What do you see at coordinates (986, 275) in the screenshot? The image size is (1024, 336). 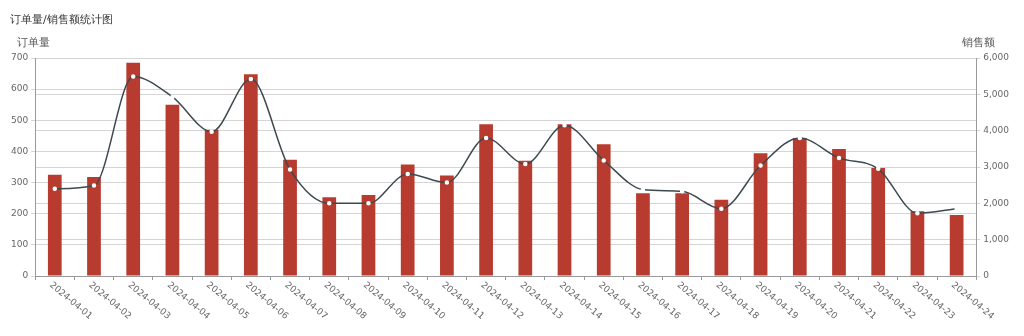 I see `y2-tick-label: 0` at bounding box center [986, 275].